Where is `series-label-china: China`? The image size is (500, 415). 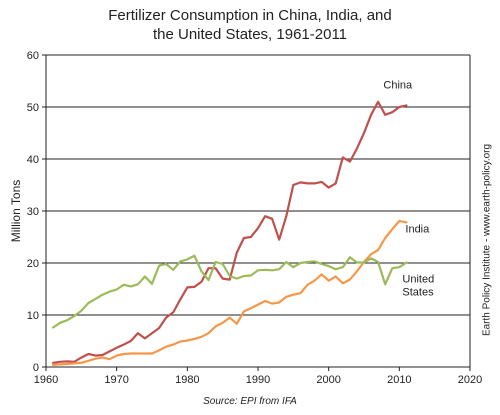
series-label-china: China is located at coordinates (398, 85).